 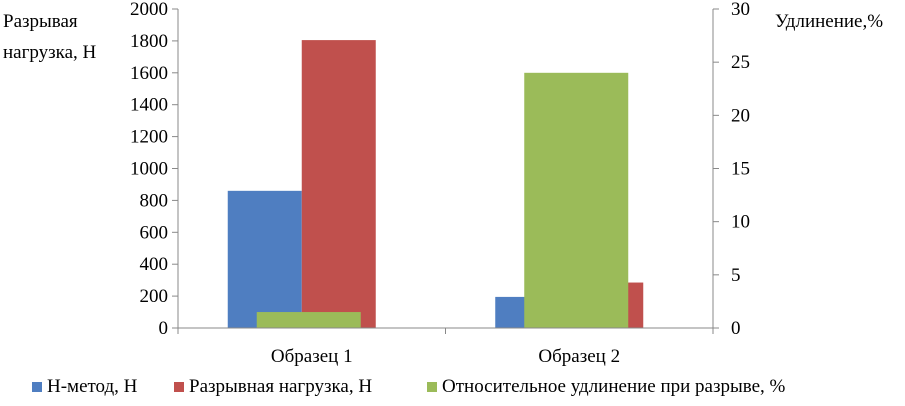 What do you see at coordinates (149, 169) in the screenshot?
I see `y-left-tick-label: 1000` at bounding box center [149, 169].